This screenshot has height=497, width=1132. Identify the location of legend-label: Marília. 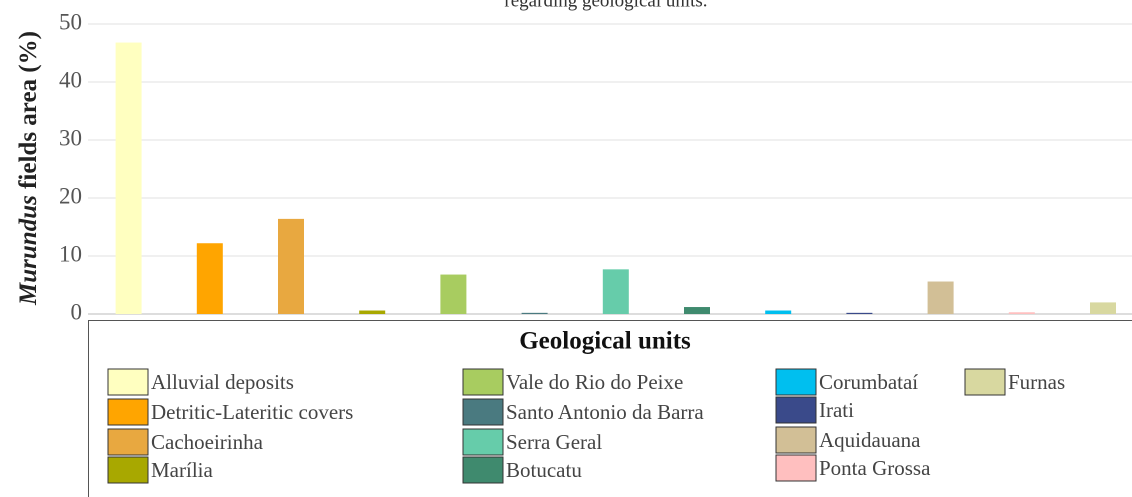
(182, 470).